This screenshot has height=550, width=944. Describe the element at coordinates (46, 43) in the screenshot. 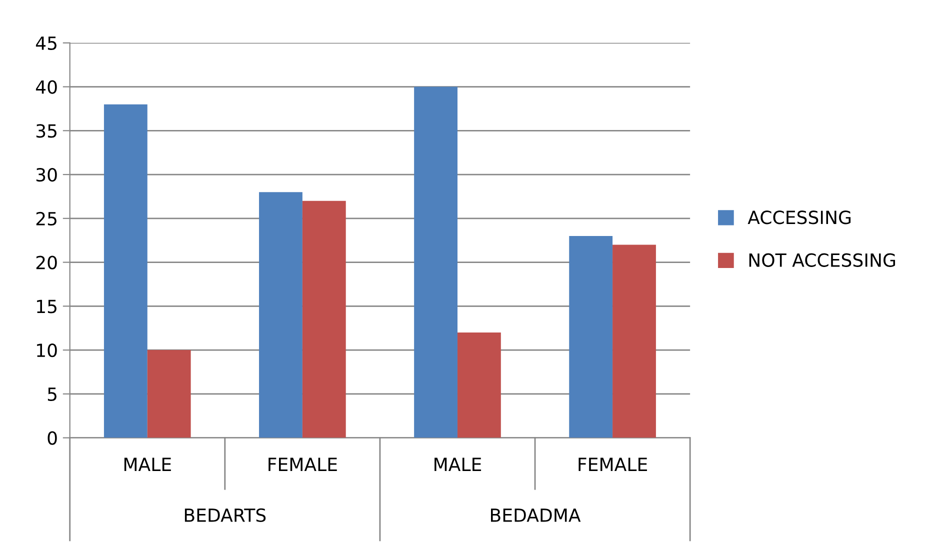

I see `y-tick-label: 45` at that location.